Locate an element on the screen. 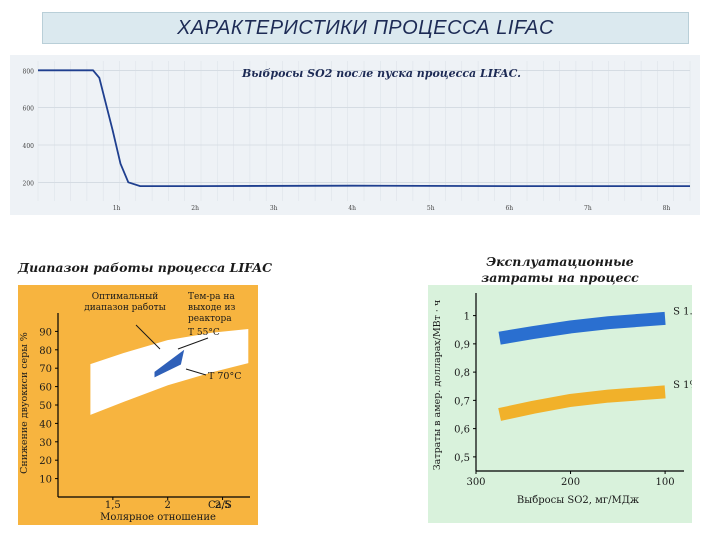 The height and width of the screenshot is (540, 720). y-tick-label: 800 is located at coordinates (29, 71).